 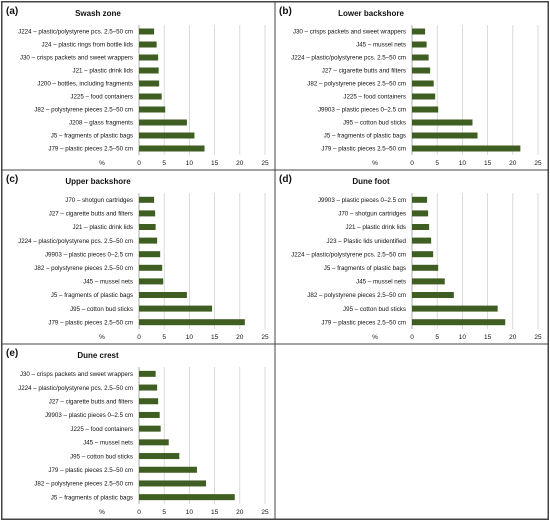 What do you see at coordinates (285, 11) in the screenshot?
I see `panel-label: (b)` at bounding box center [285, 11].